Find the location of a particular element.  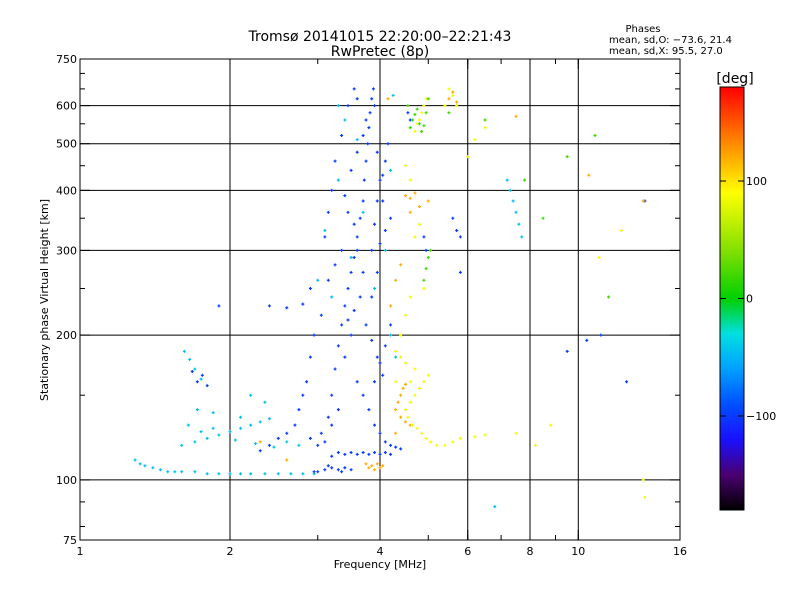

y-tick-label: 500 is located at coordinates (66, 144).